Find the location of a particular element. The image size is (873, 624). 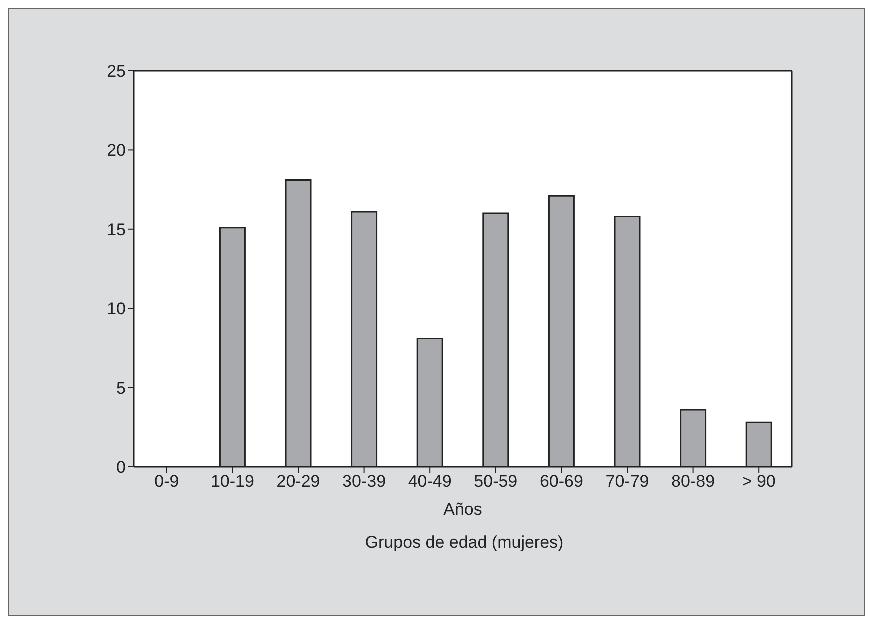

y-tick-label: 15 is located at coordinates (116, 230).